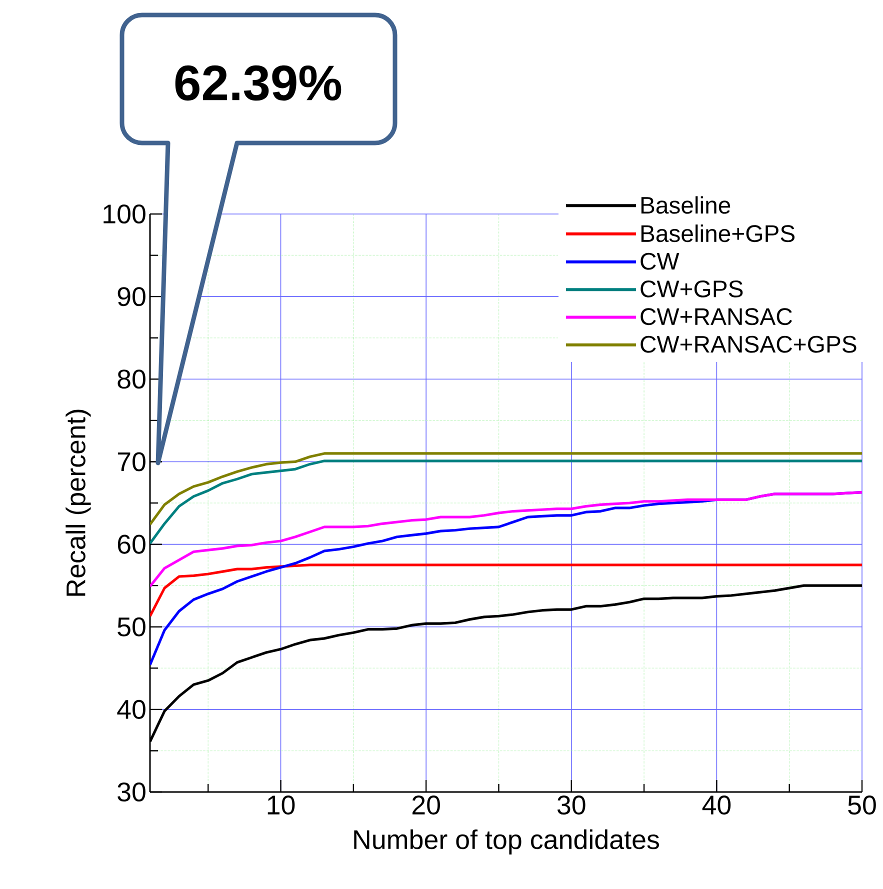  I want to click on x-tick-label: 10, so click(281, 805).